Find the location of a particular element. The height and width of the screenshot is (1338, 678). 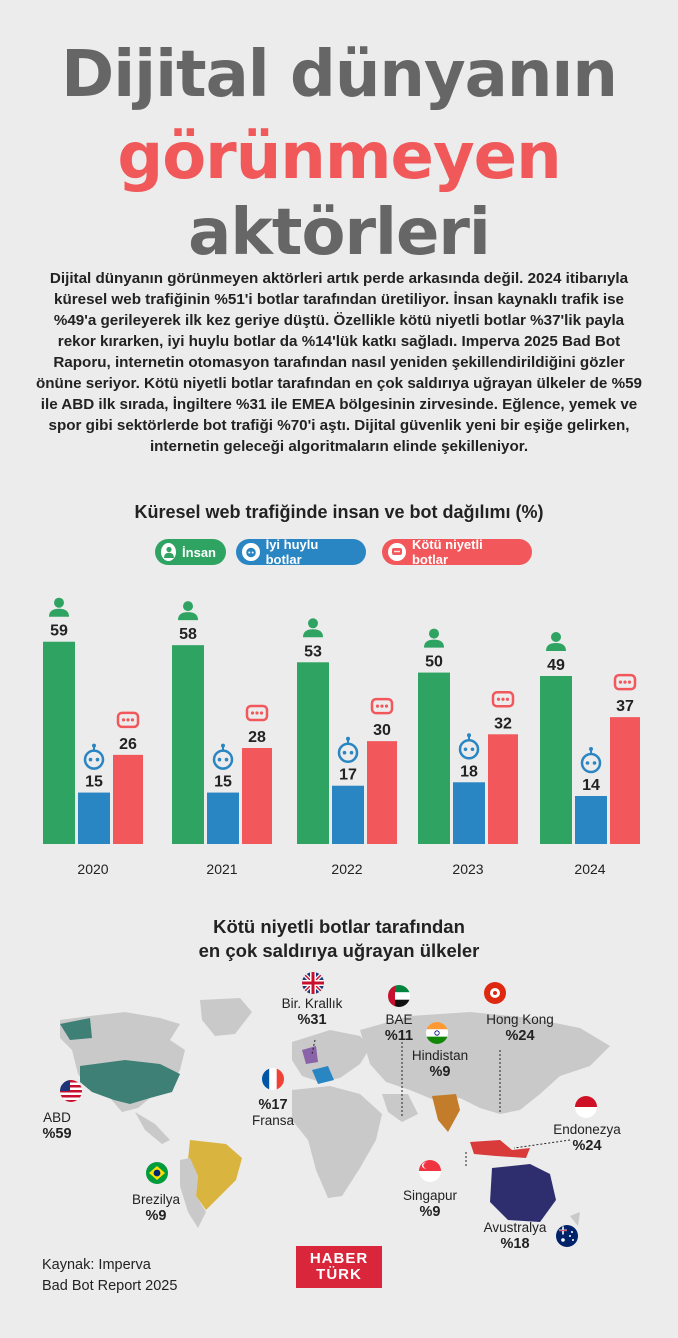

country-usa: ABD %59 is located at coordinates (57, 1126).